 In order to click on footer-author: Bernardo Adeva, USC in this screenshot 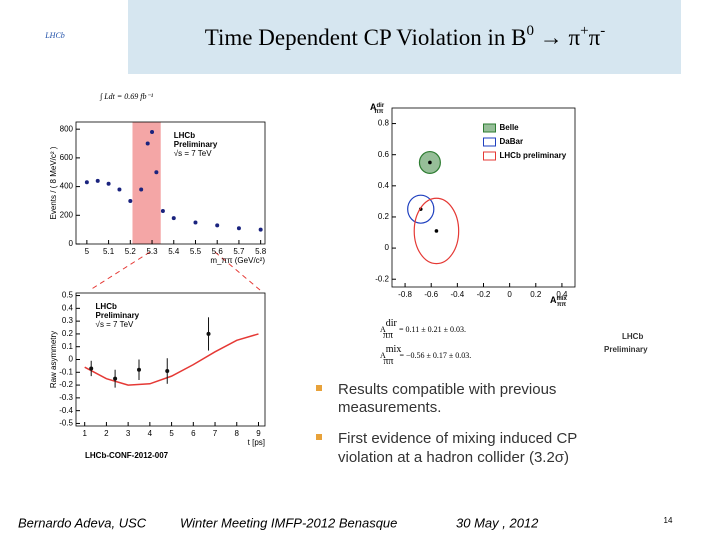, I will do `click(82, 522)`.